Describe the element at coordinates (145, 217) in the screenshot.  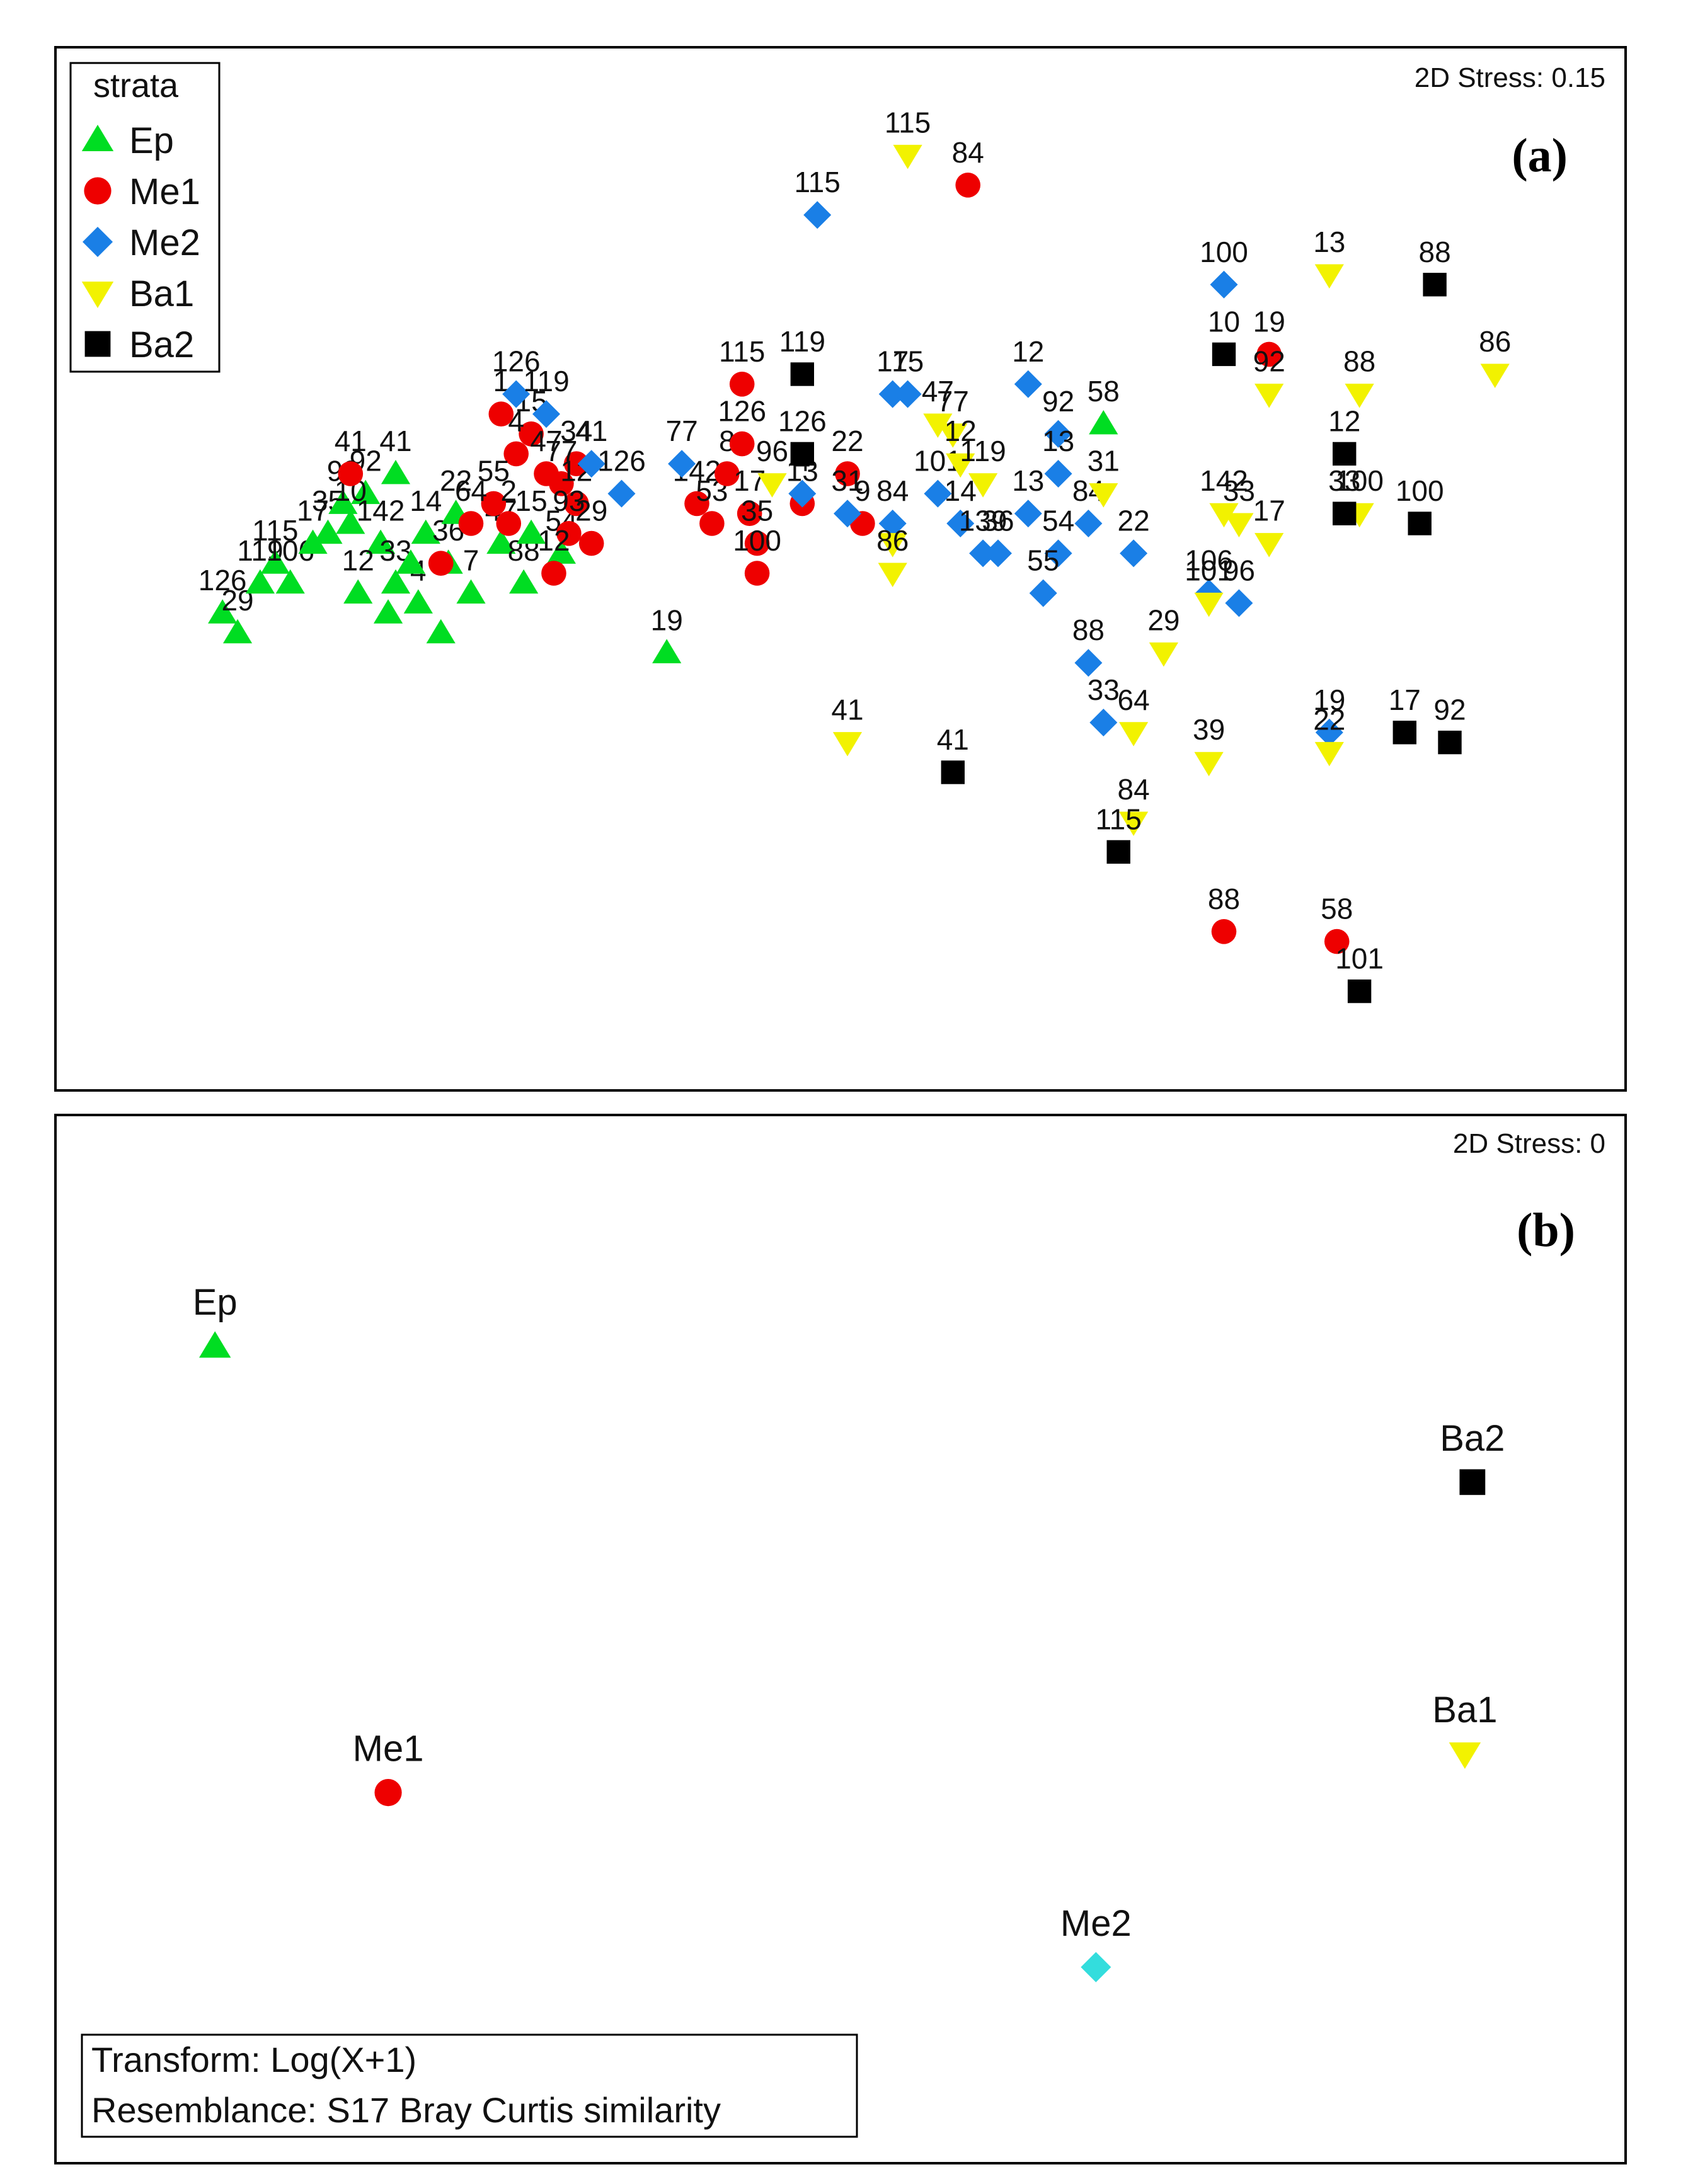
I see `legend: strata Ep Me1 Me2 Ba1 Ba2` at that location.